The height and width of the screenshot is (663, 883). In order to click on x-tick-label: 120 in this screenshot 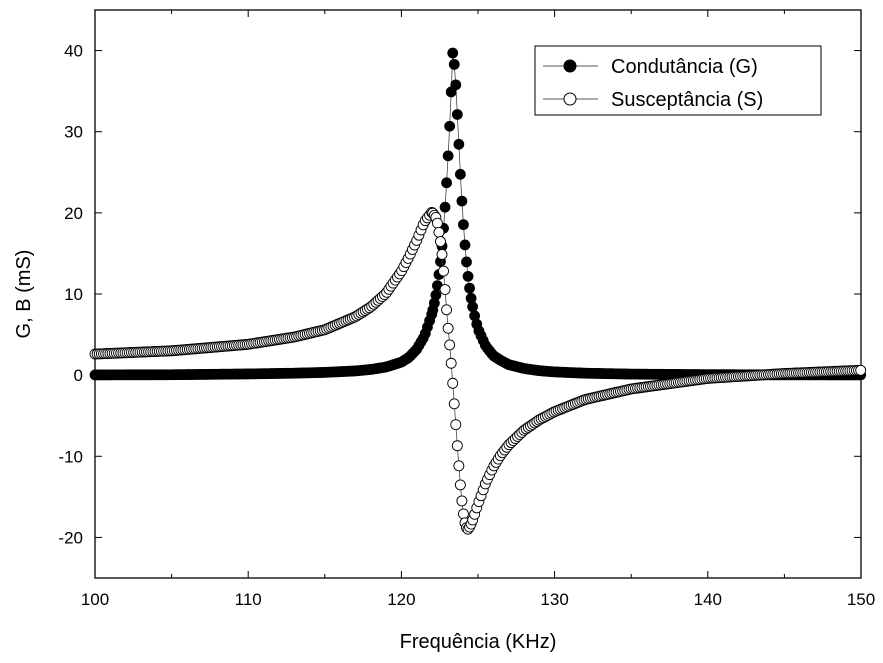, I will do `click(401, 599)`.